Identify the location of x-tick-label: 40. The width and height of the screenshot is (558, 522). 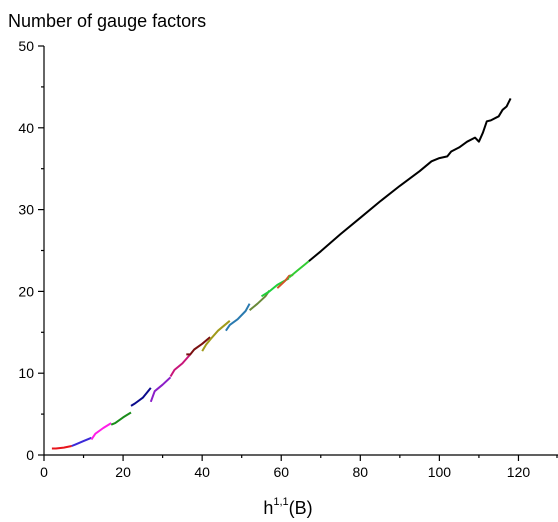
(202, 472).